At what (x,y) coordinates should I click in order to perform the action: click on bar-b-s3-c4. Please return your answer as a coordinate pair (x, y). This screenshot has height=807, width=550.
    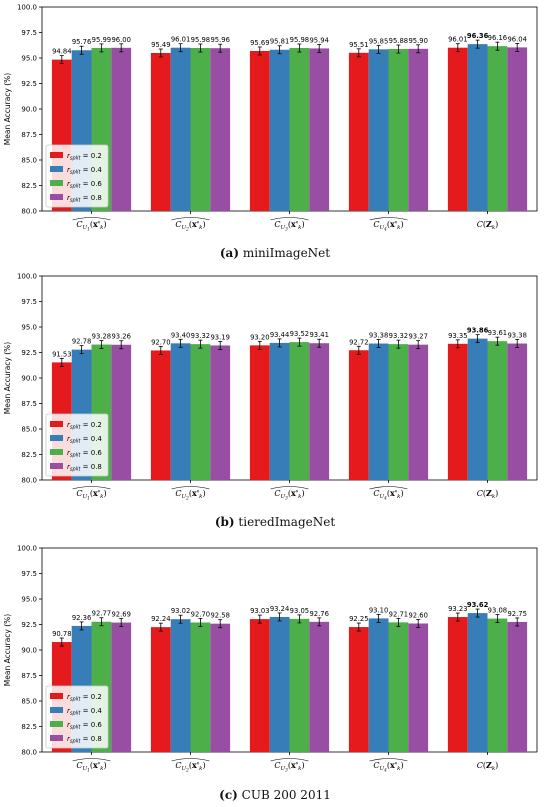
    Looking at the image, I should click on (517, 411).